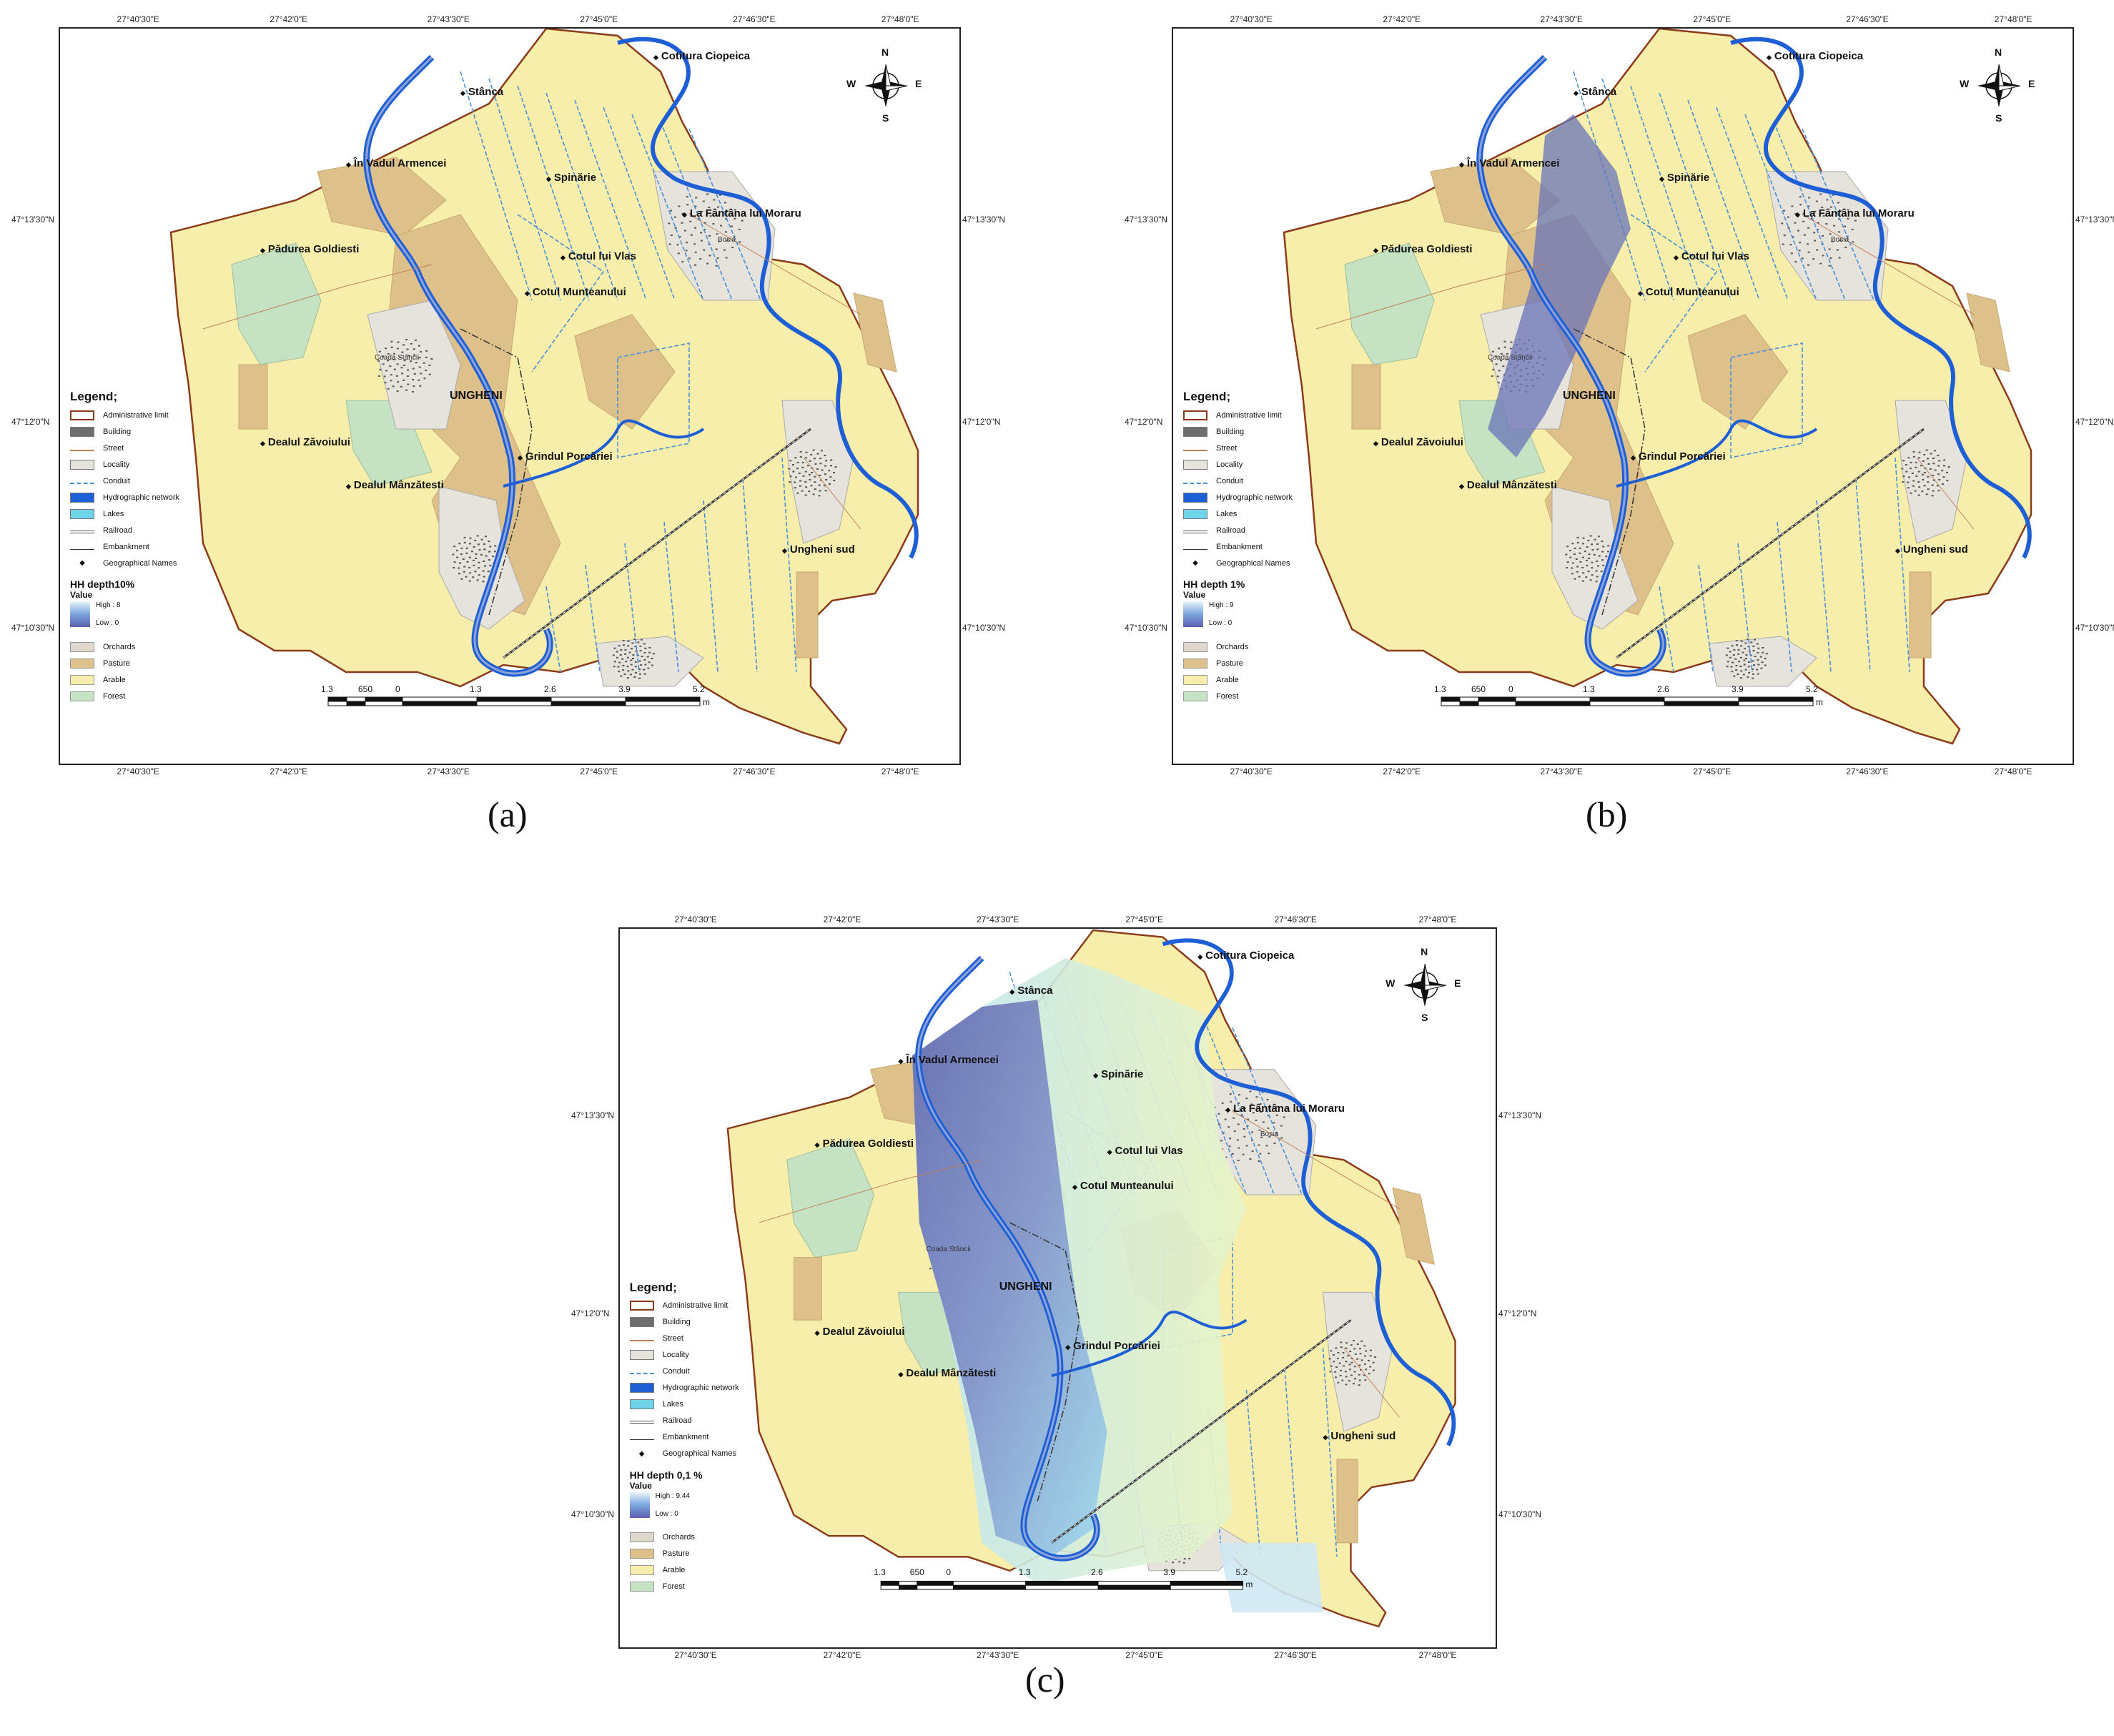  I want to click on compass-n-label: N, so click(1425, 952).